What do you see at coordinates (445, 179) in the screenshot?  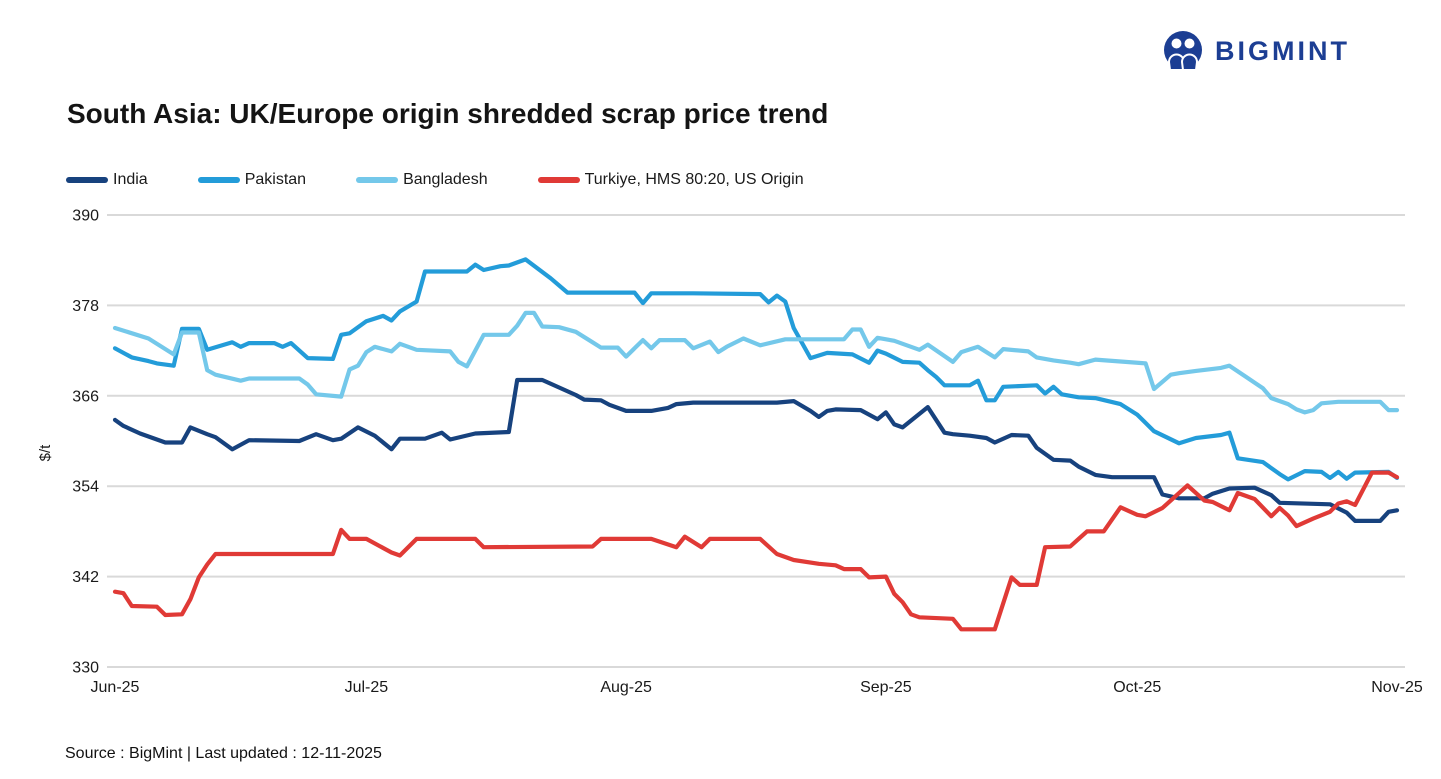 I see `legend-label-bangladesh: Bangladesh` at bounding box center [445, 179].